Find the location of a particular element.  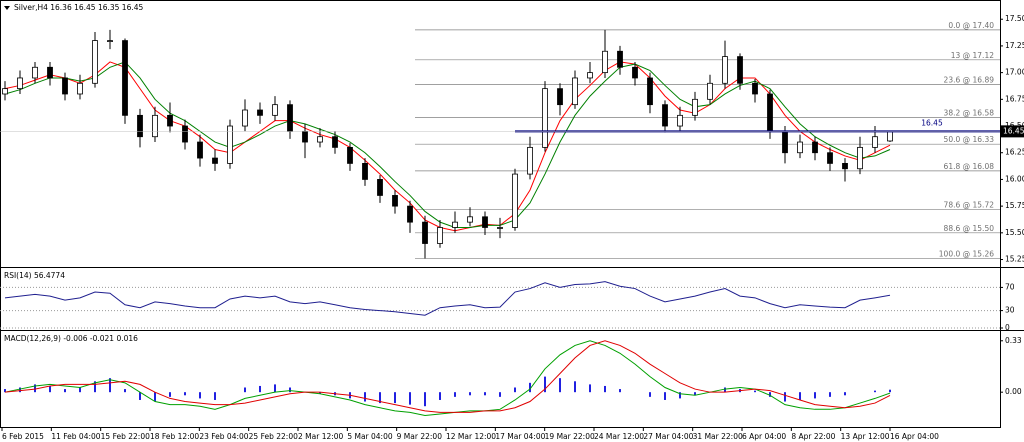

fib-label: 13 @ 17.12 is located at coordinates (973, 55).